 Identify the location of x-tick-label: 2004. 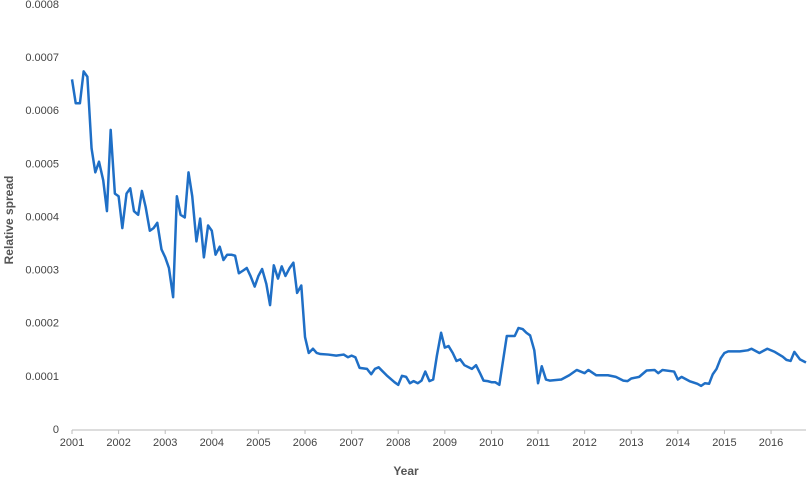
(212, 443).